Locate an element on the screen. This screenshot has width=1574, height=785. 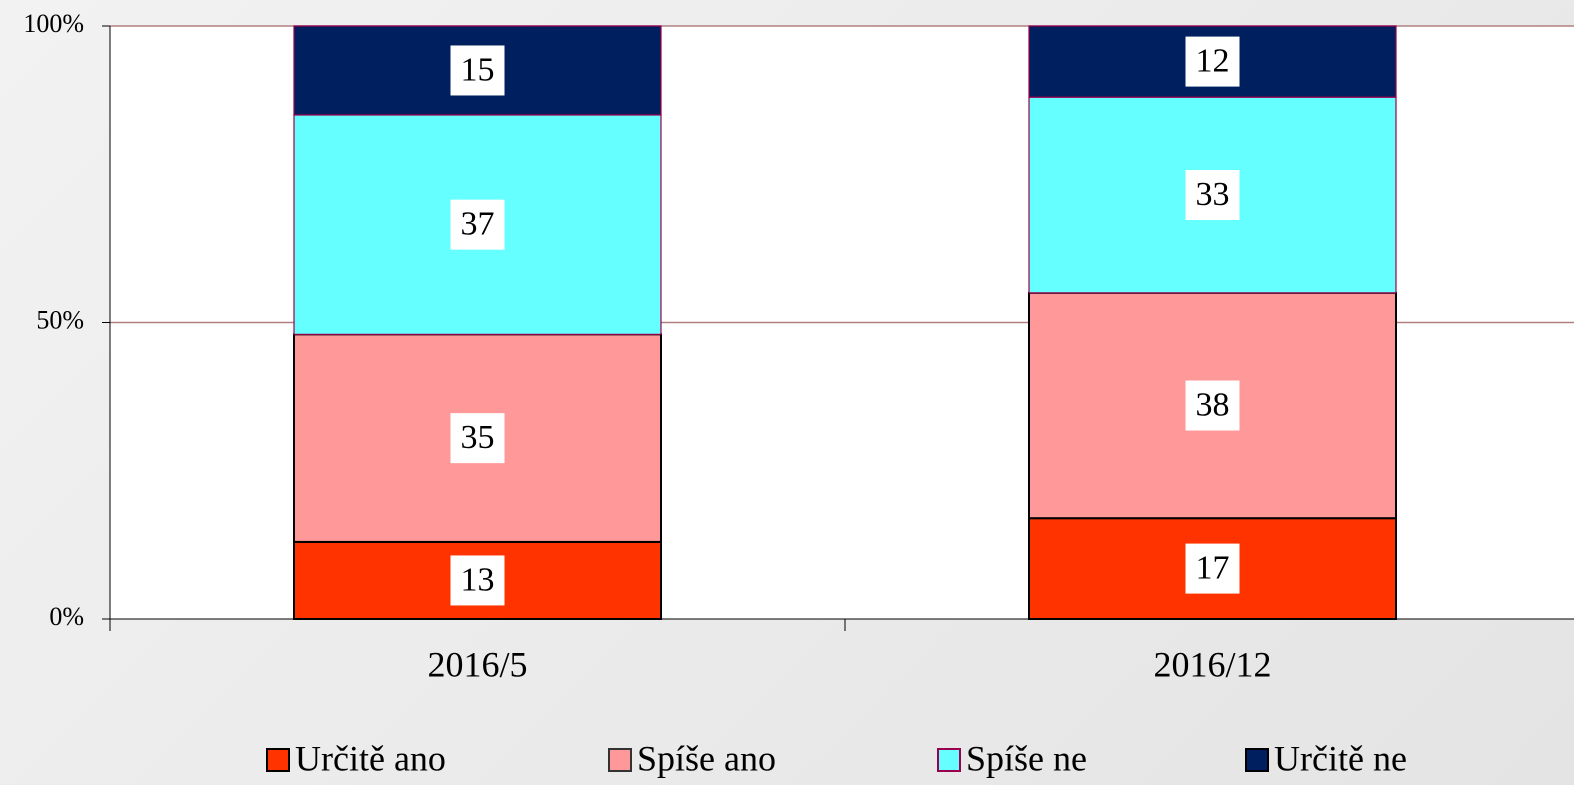
legend-label: Určitě ne is located at coordinates (1340, 758).